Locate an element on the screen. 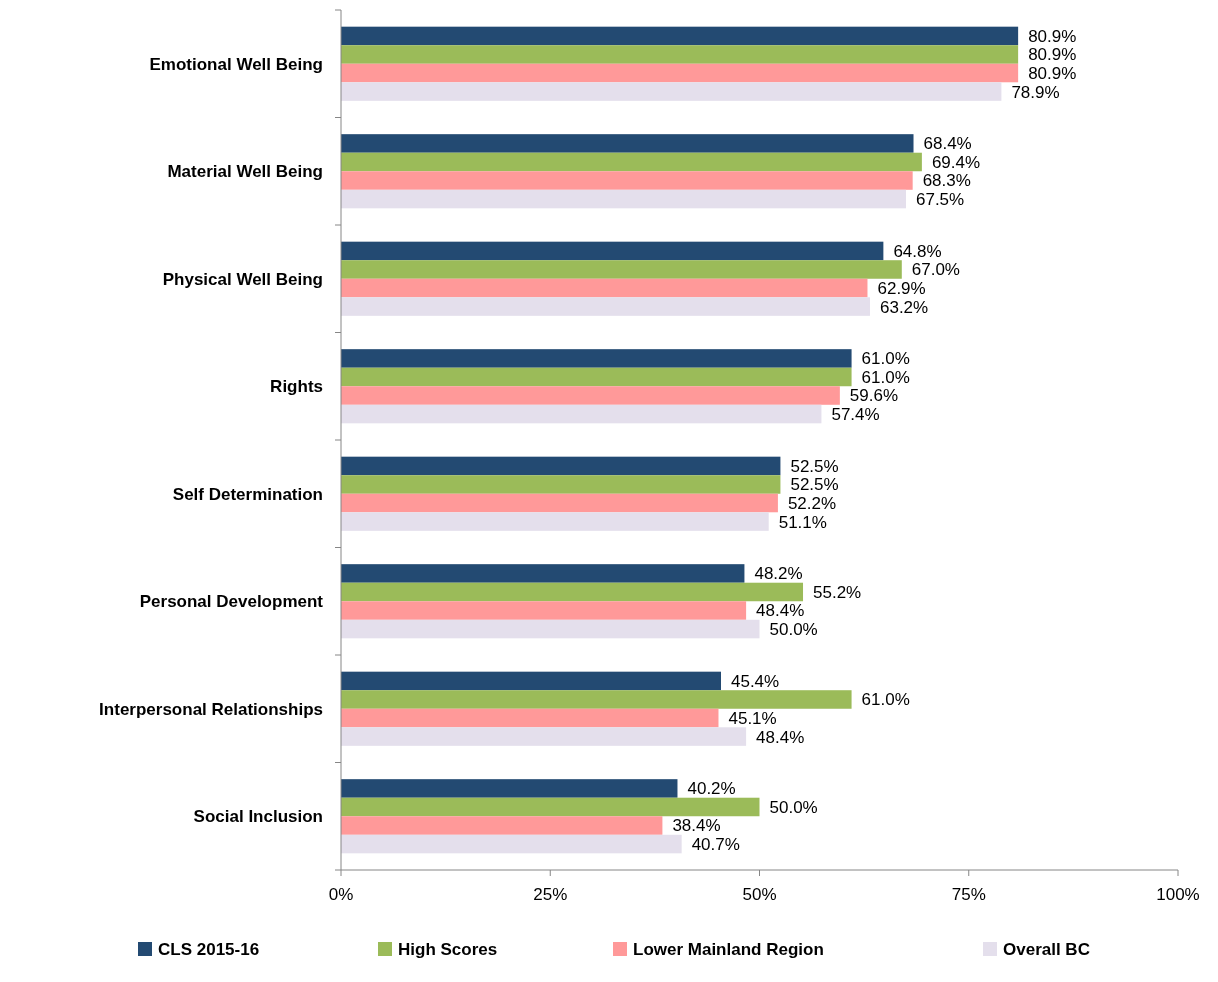  data-label: 67.0% is located at coordinates (935, 270).